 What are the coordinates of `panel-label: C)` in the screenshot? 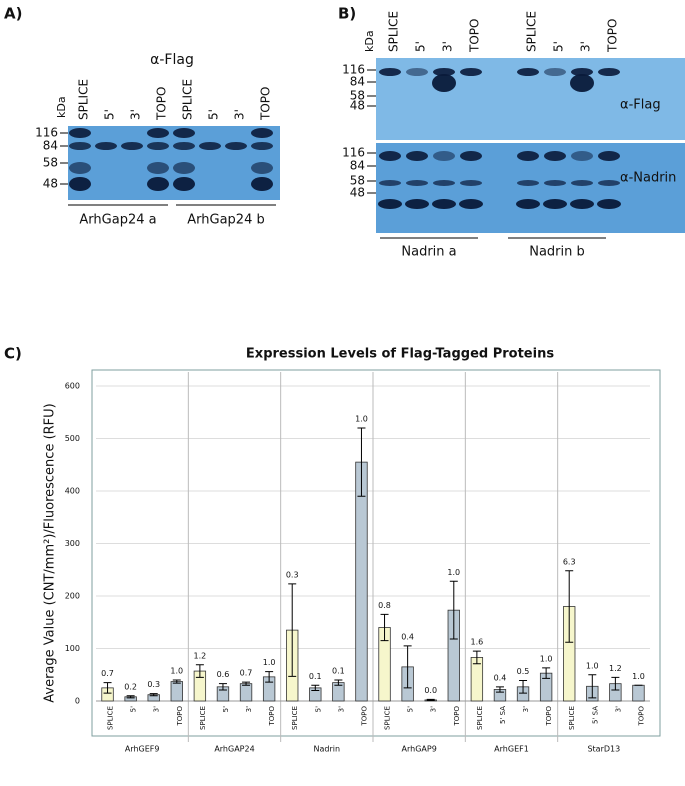 It's located at (13, 354).